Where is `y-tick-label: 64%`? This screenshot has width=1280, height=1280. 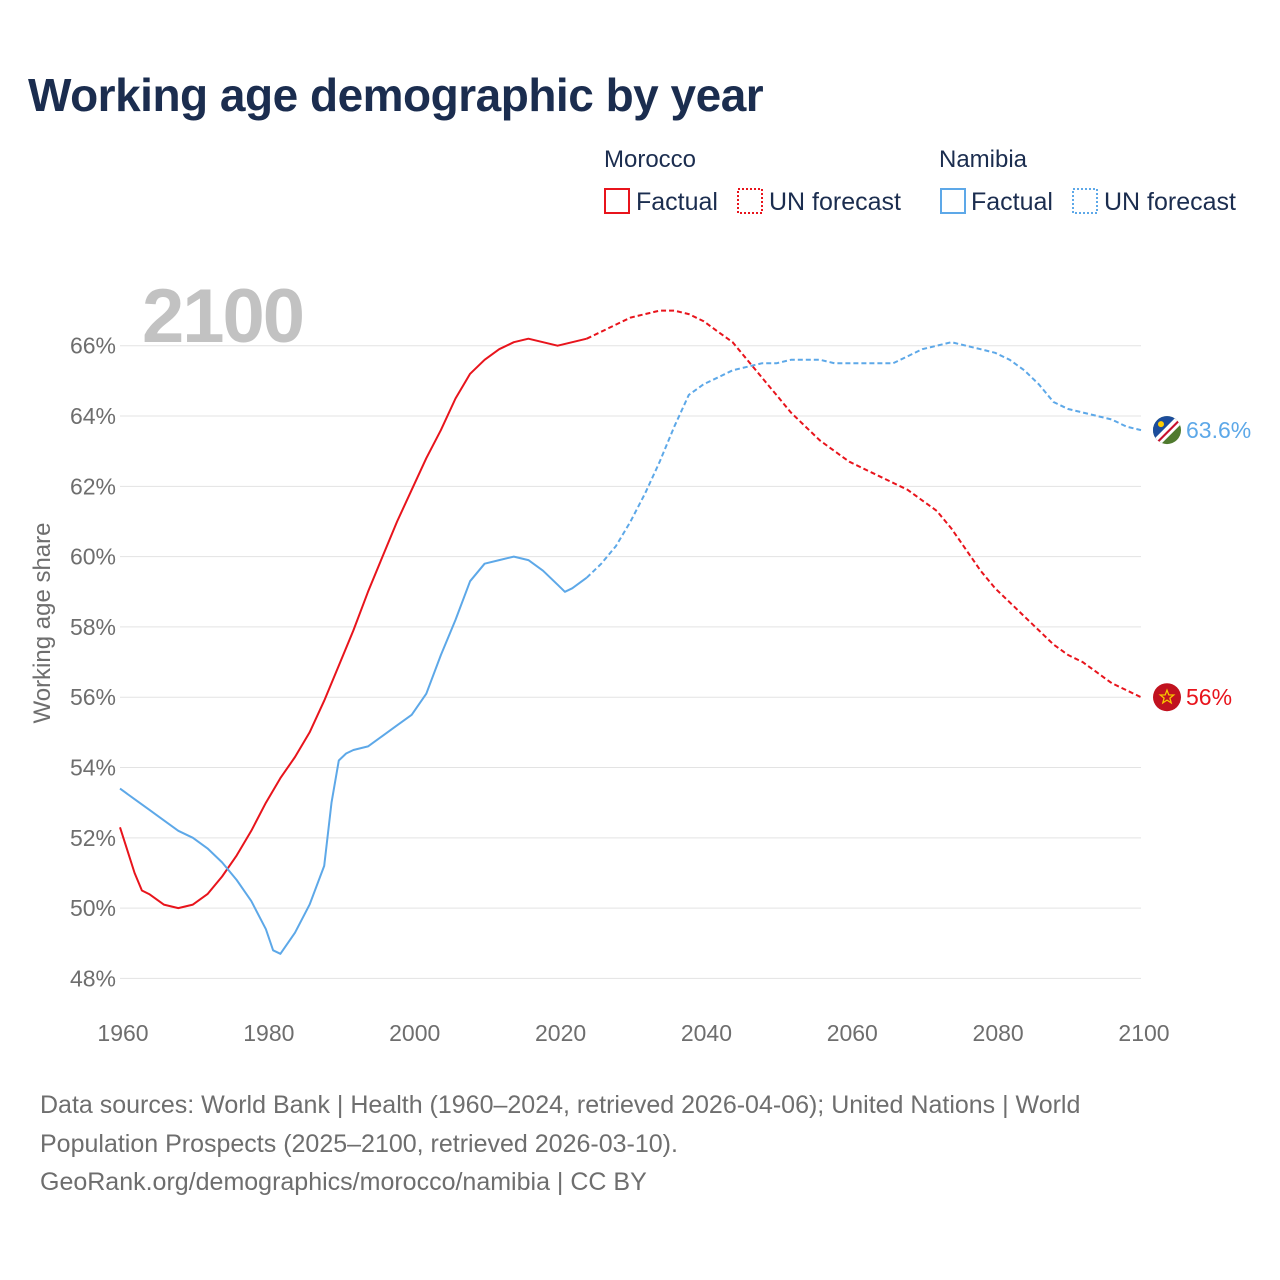
y-tick-label: 64% is located at coordinates (93, 416).